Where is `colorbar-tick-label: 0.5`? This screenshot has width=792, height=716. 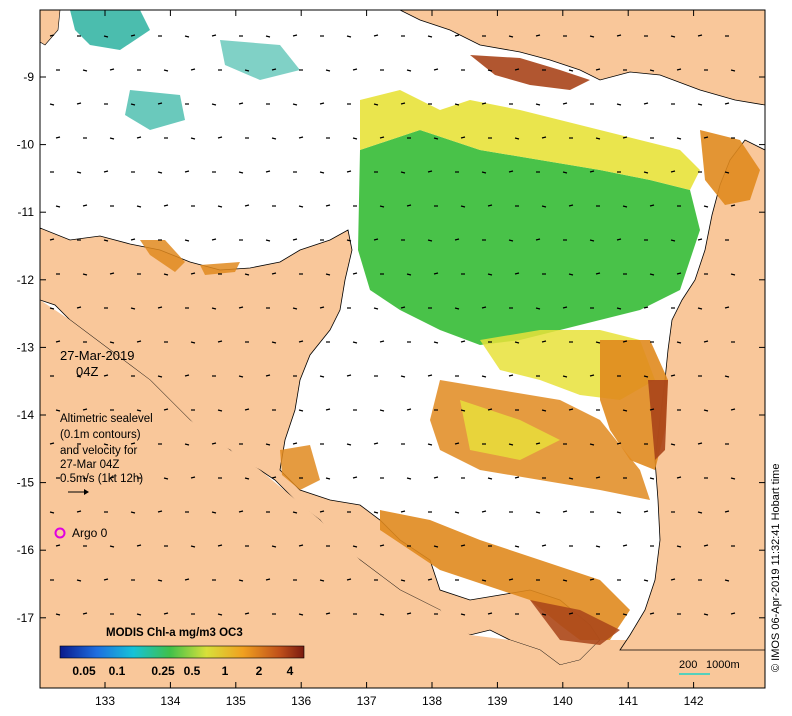
colorbar-tick-label: 0.5 is located at coordinates (192, 671).